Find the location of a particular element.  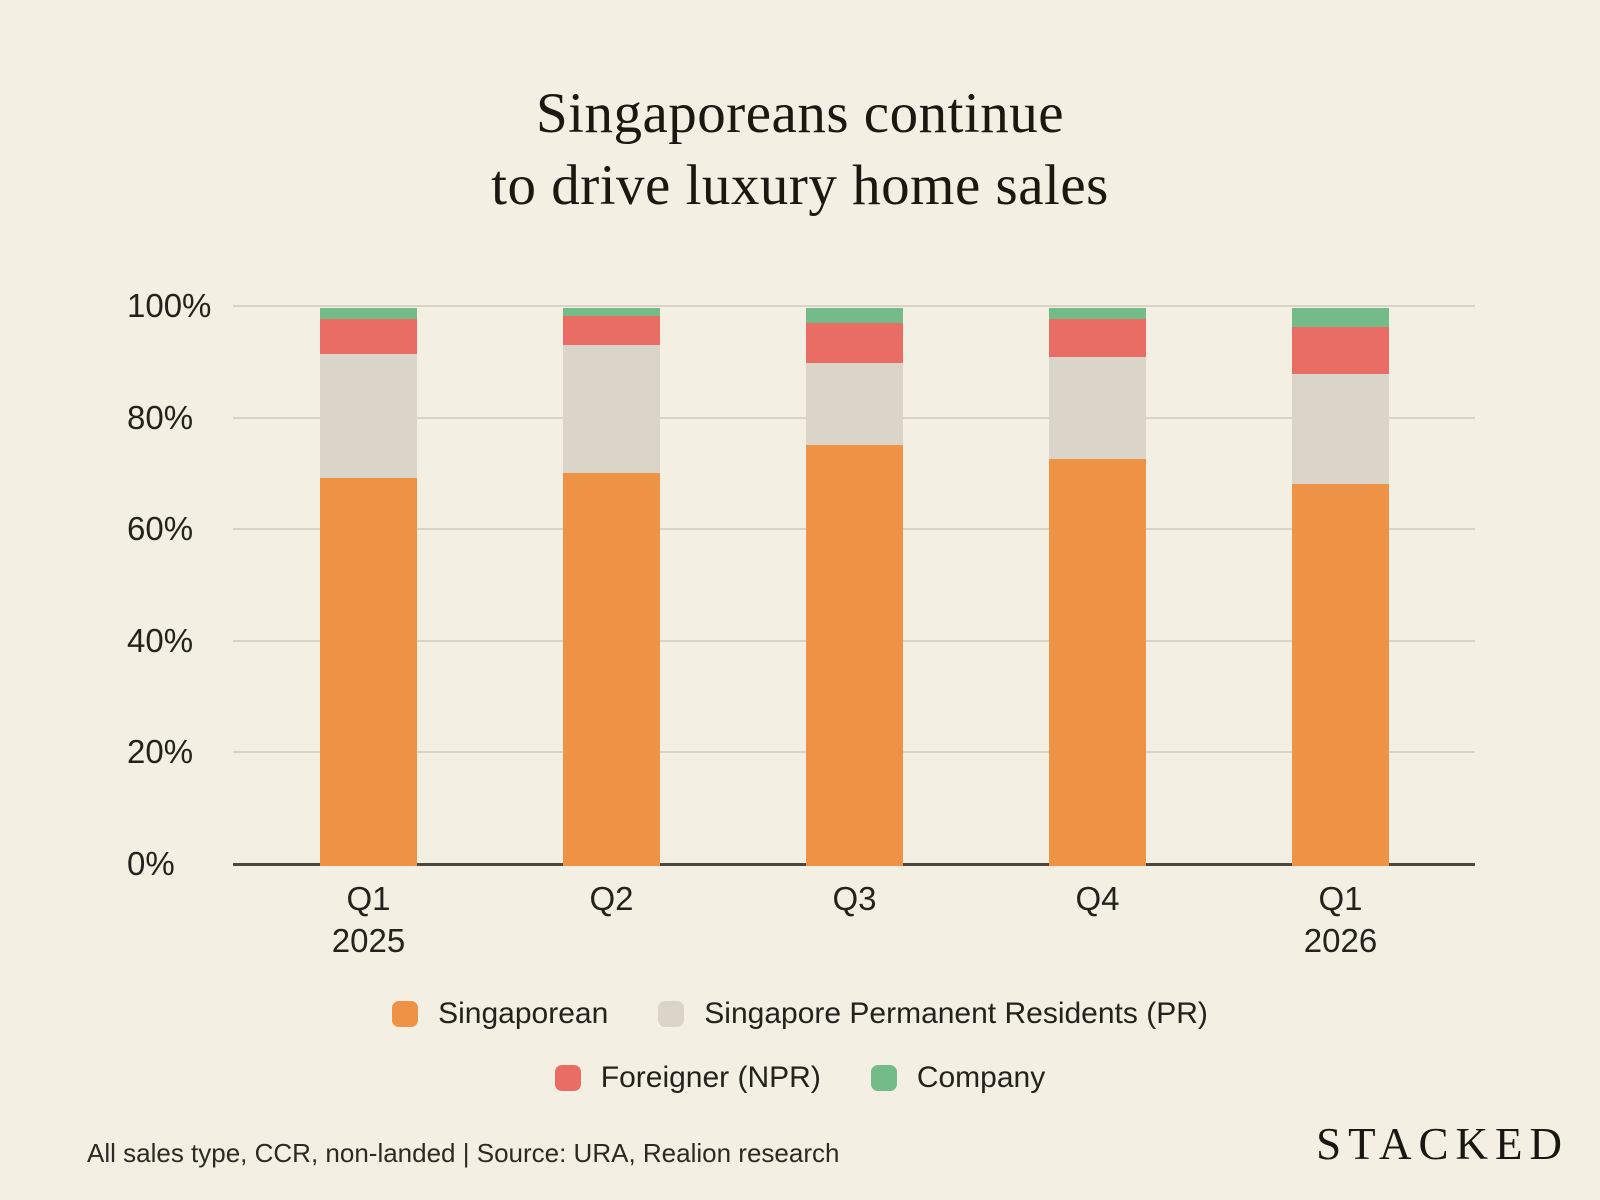

legend-label-company: Company is located at coordinates (981, 1077).